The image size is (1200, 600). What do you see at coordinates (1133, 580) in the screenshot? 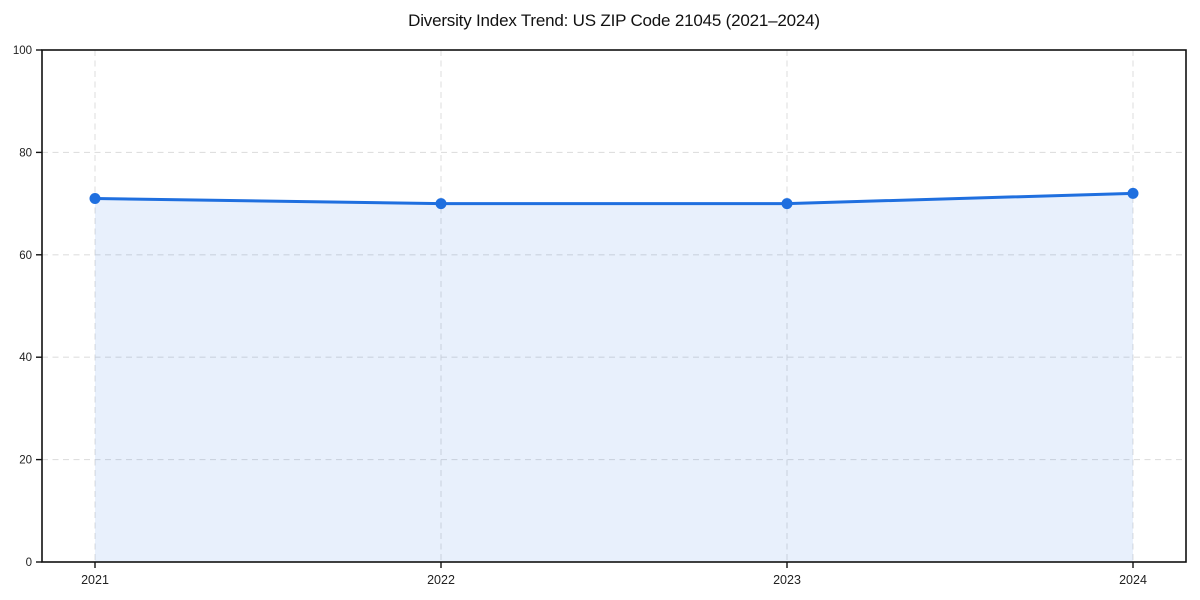
I see `x-tick-label: 2024` at bounding box center [1133, 580].